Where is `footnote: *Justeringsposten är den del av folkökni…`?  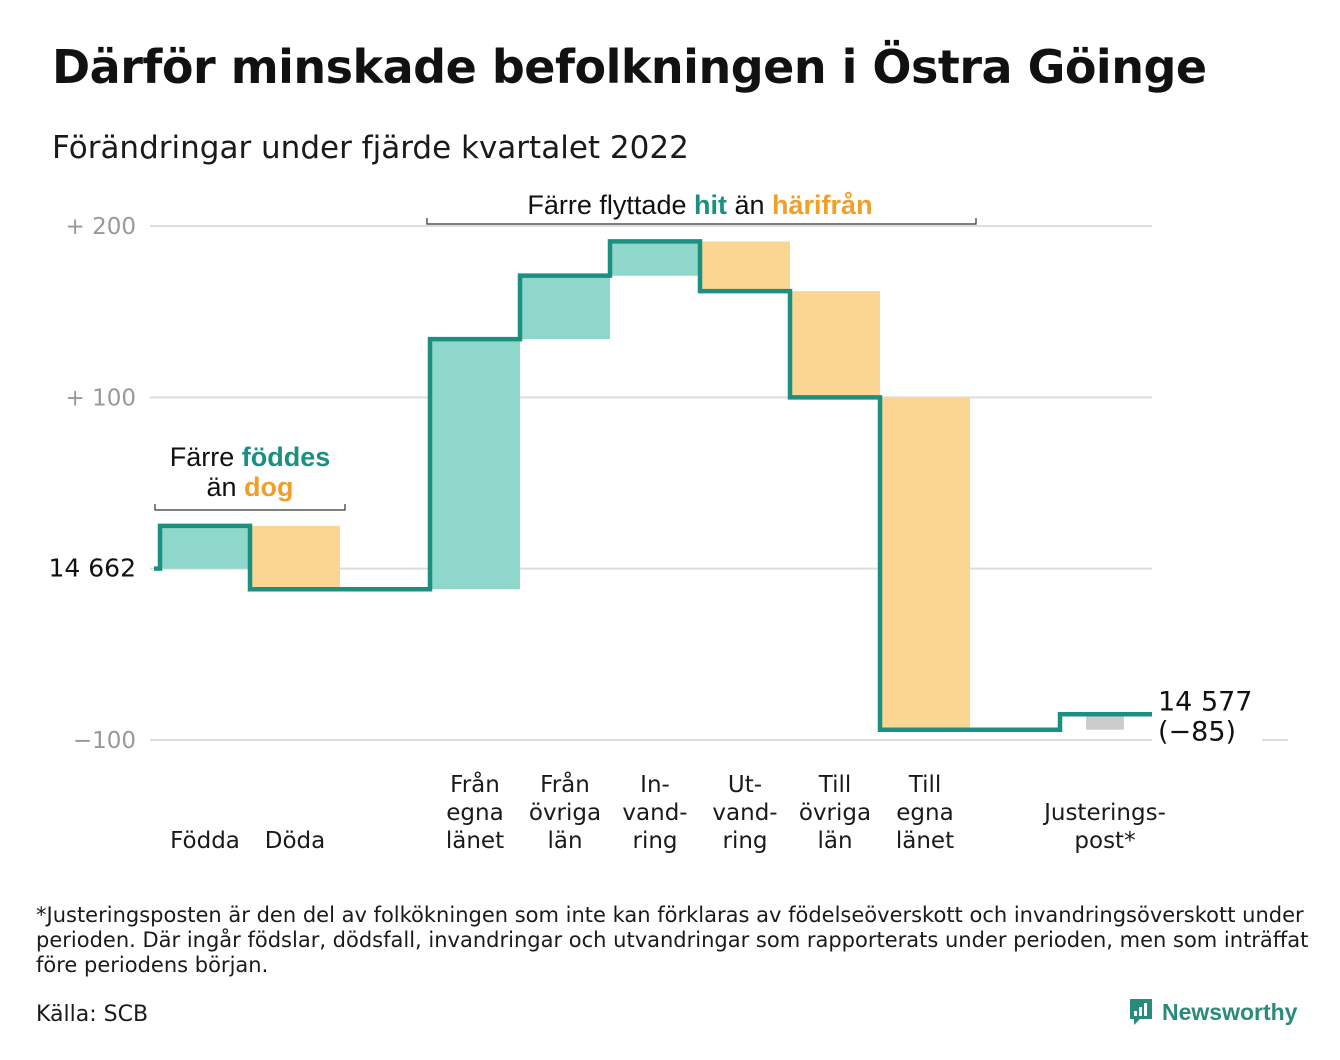 footnote: *Justeringsposten är den del av folkökni… is located at coordinates (672, 940).